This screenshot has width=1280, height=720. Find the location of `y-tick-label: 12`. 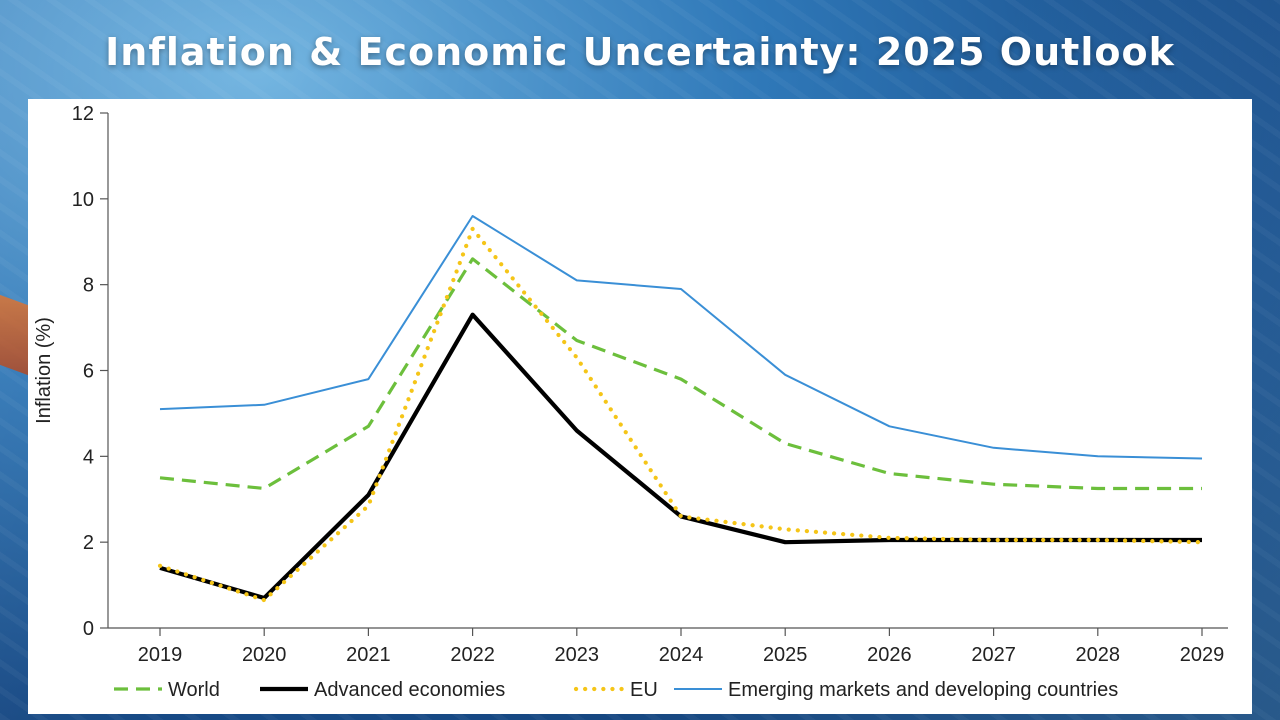

y-tick-label: 12 is located at coordinates (83, 114).